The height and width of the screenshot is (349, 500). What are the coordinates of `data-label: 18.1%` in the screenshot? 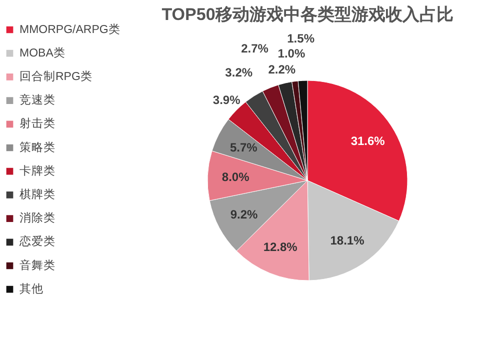 It's located at (347, 241).